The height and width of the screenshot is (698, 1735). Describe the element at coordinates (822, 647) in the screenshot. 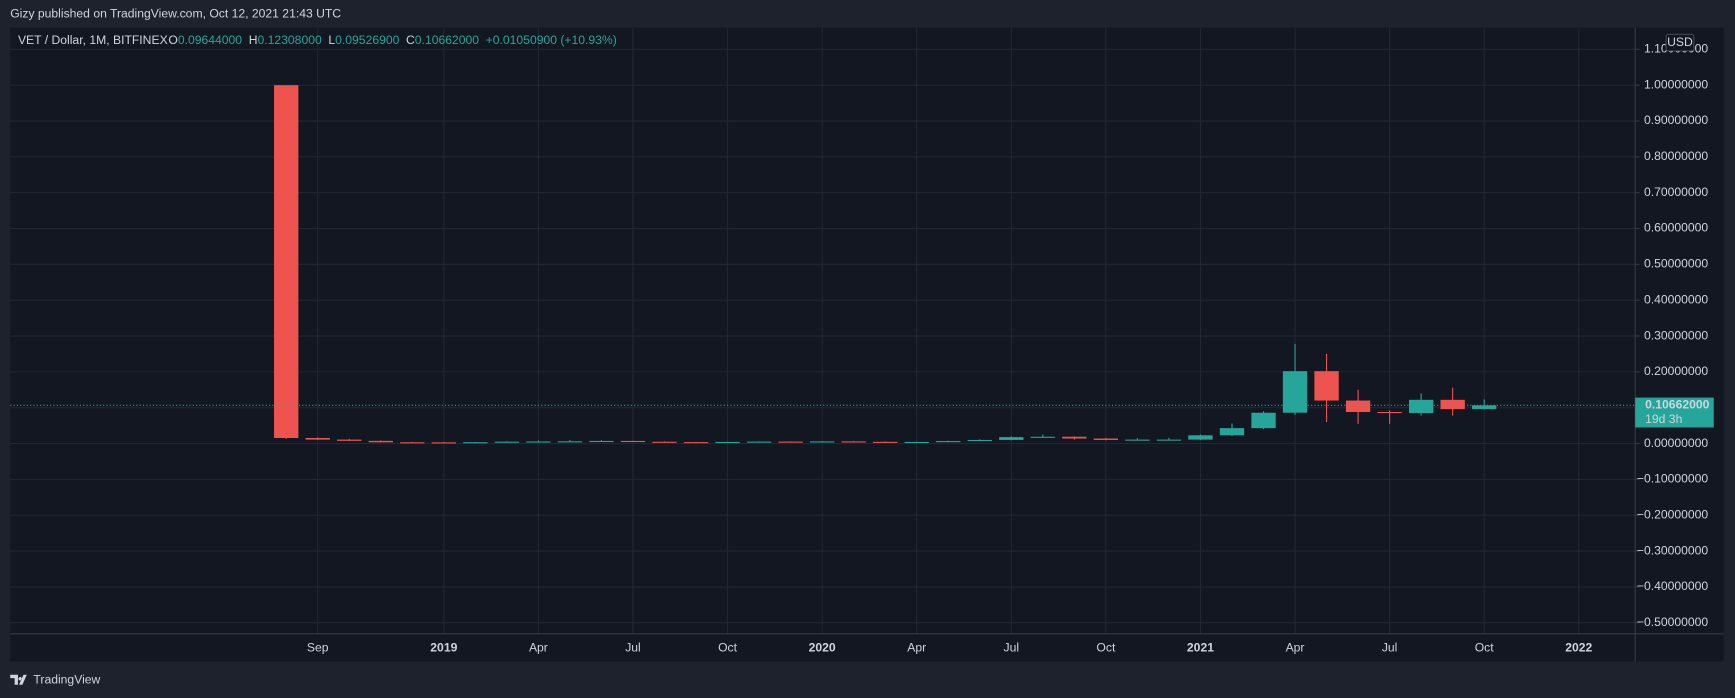

I see `x-tick-label: 2020` at that location.